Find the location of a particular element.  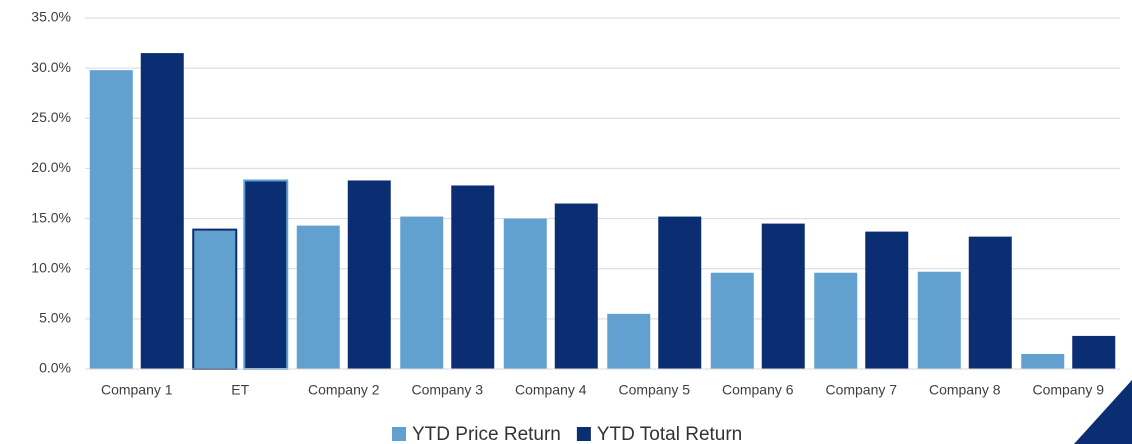

x-tick-label: Company 9 is located at coordinates (1068, 390).